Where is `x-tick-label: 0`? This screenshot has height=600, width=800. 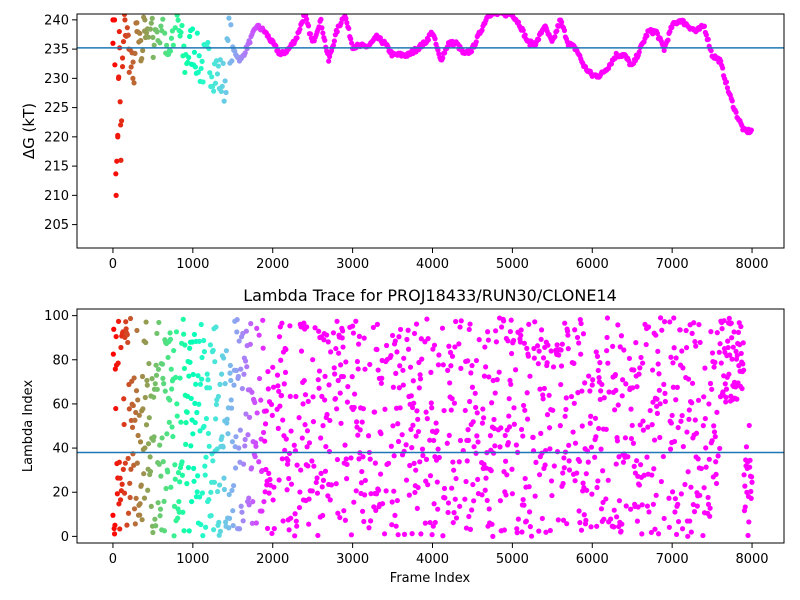
x-tick-label: 0 is located at coordinates (113, 559).